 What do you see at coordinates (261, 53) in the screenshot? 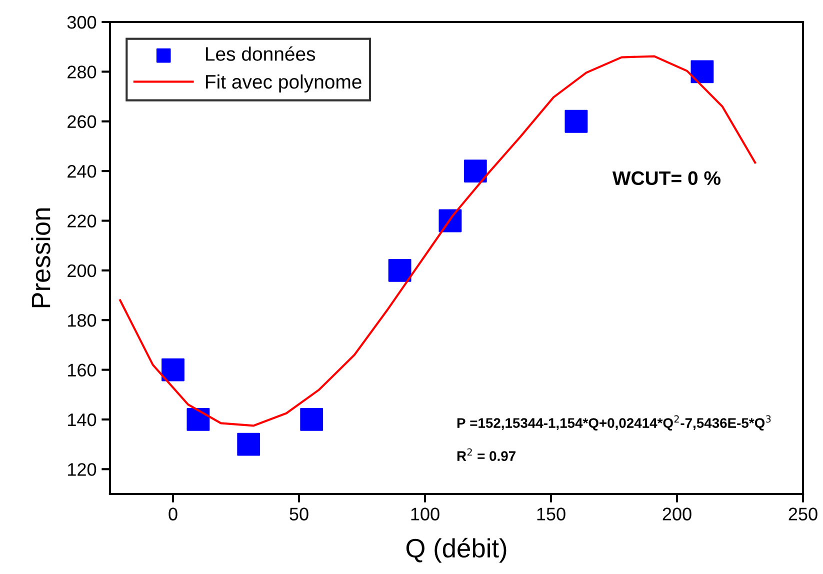
I see `legend-label: Les données` at bounding box center [261, 53].